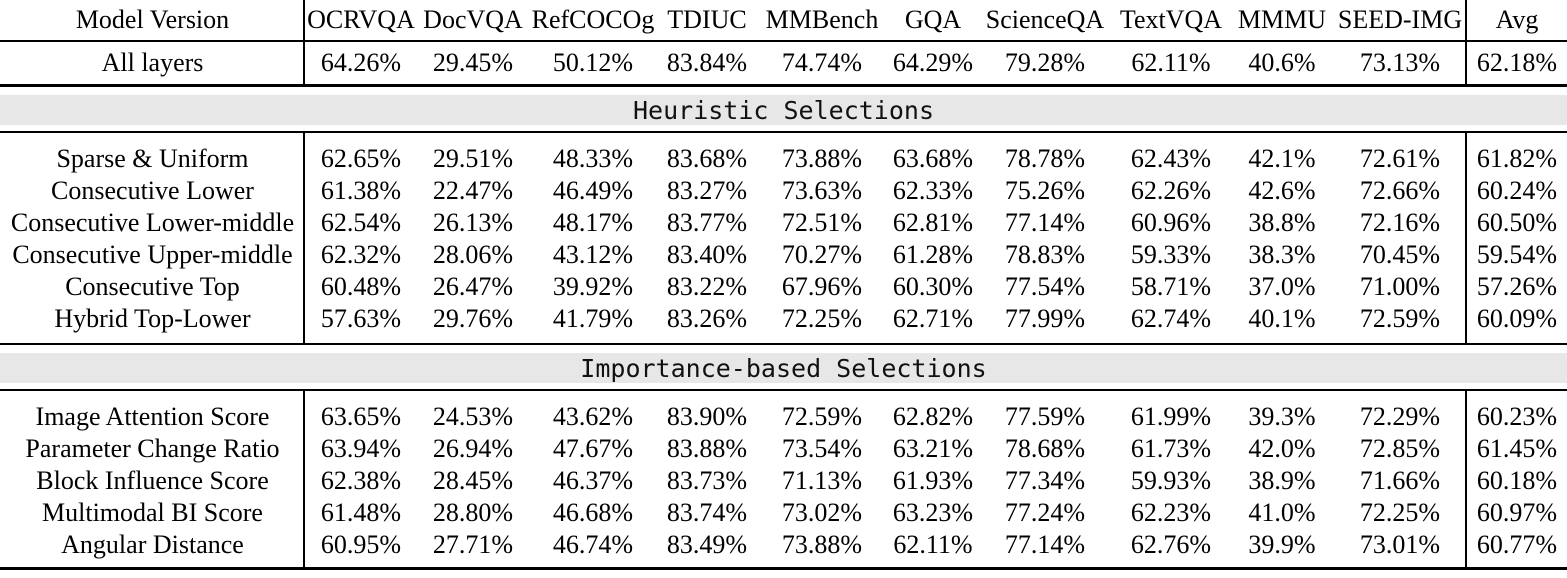 Image resolution: width=1567 pixels, height=578 pixels. What do you see at coordinates (593, 480) in the screenshot?
I see `metric-value: 46.37%` at bounding box center [593, 480].